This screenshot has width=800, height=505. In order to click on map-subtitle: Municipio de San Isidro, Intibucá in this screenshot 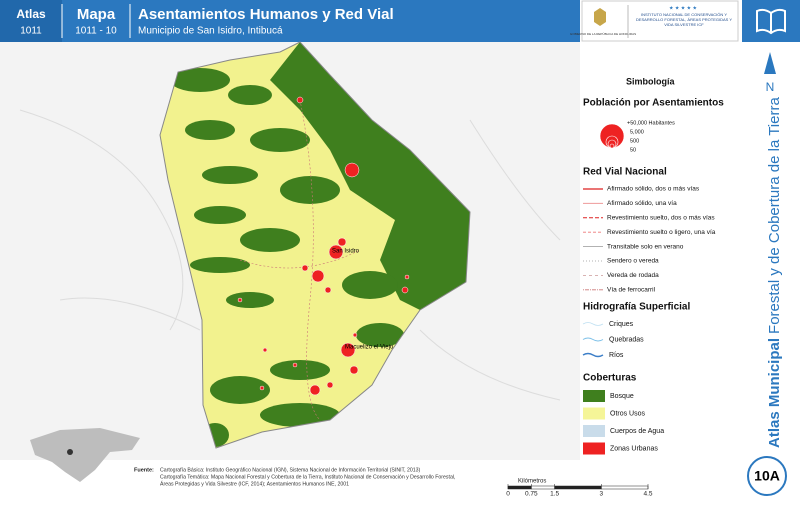, I will do `click(210, 31)`.